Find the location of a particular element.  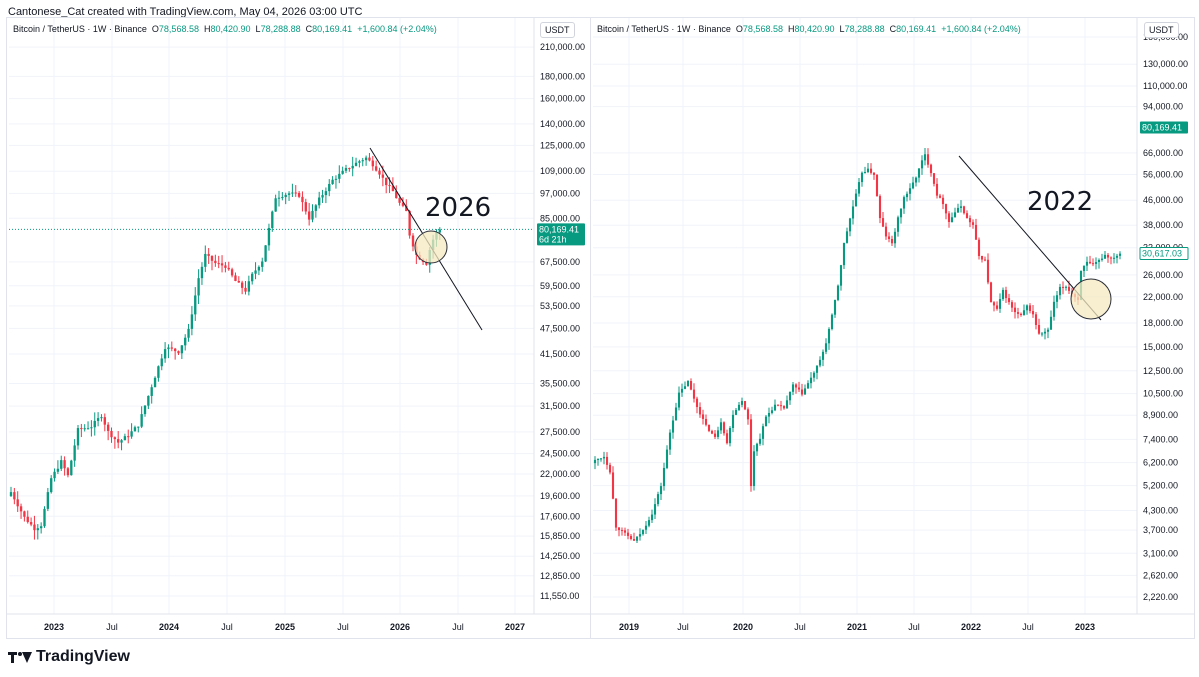

close-value: 80,169.41 is located at coordinates (332, 29).